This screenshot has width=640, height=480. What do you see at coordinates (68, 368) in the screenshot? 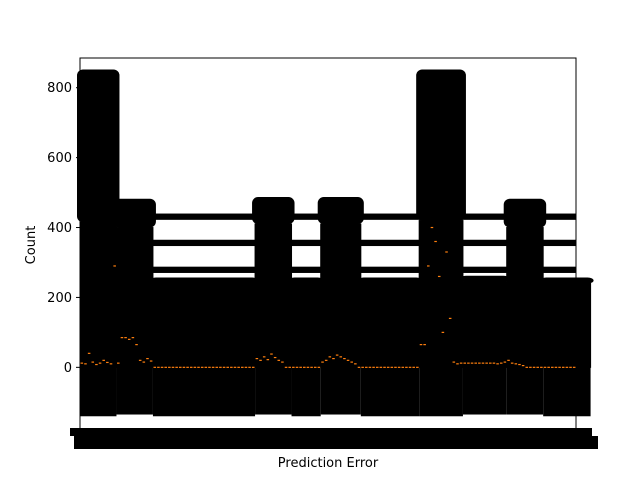
I see `y-tick-label-0: 0` at bounding box center [68, 368].